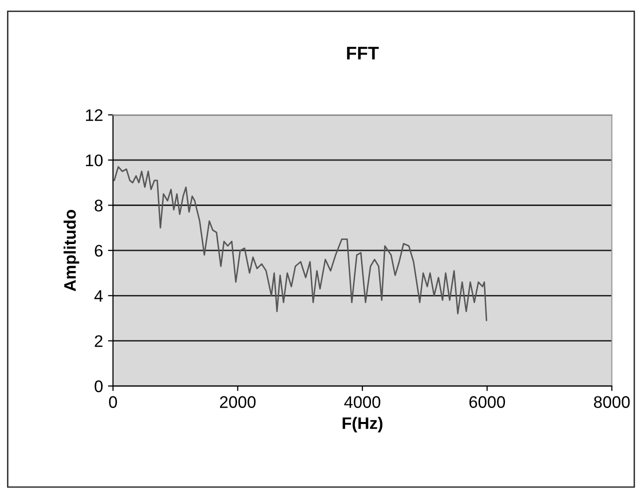 The height and width of the screenshot is (493, 642). What do you see at coordinates (94, 115) in the screenshot?
I see `y-tick-label: 12` at bounding box center [94, 115].